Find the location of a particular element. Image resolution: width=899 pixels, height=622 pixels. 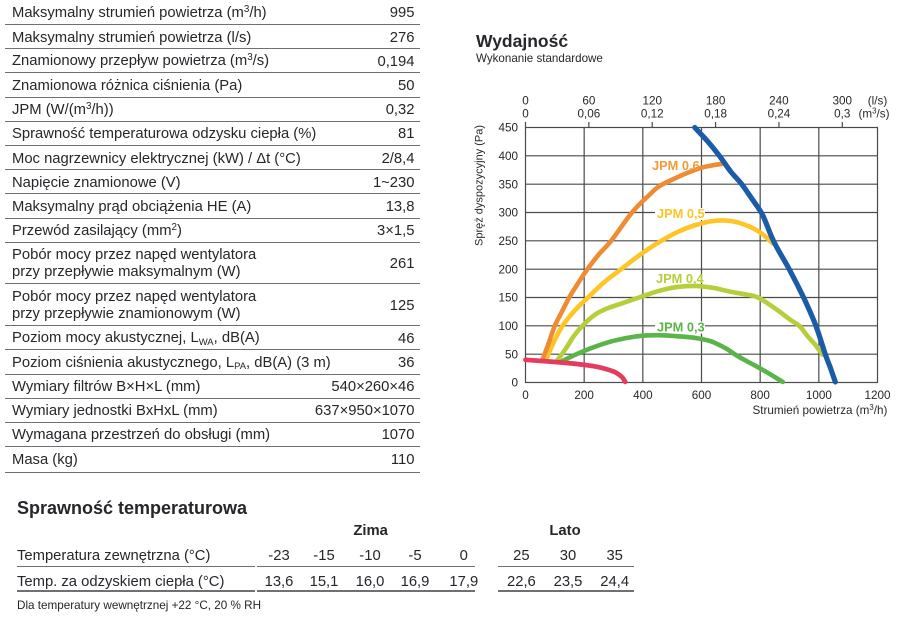

svg-text: JPM 0,4 is located at coordinates (680, 278).